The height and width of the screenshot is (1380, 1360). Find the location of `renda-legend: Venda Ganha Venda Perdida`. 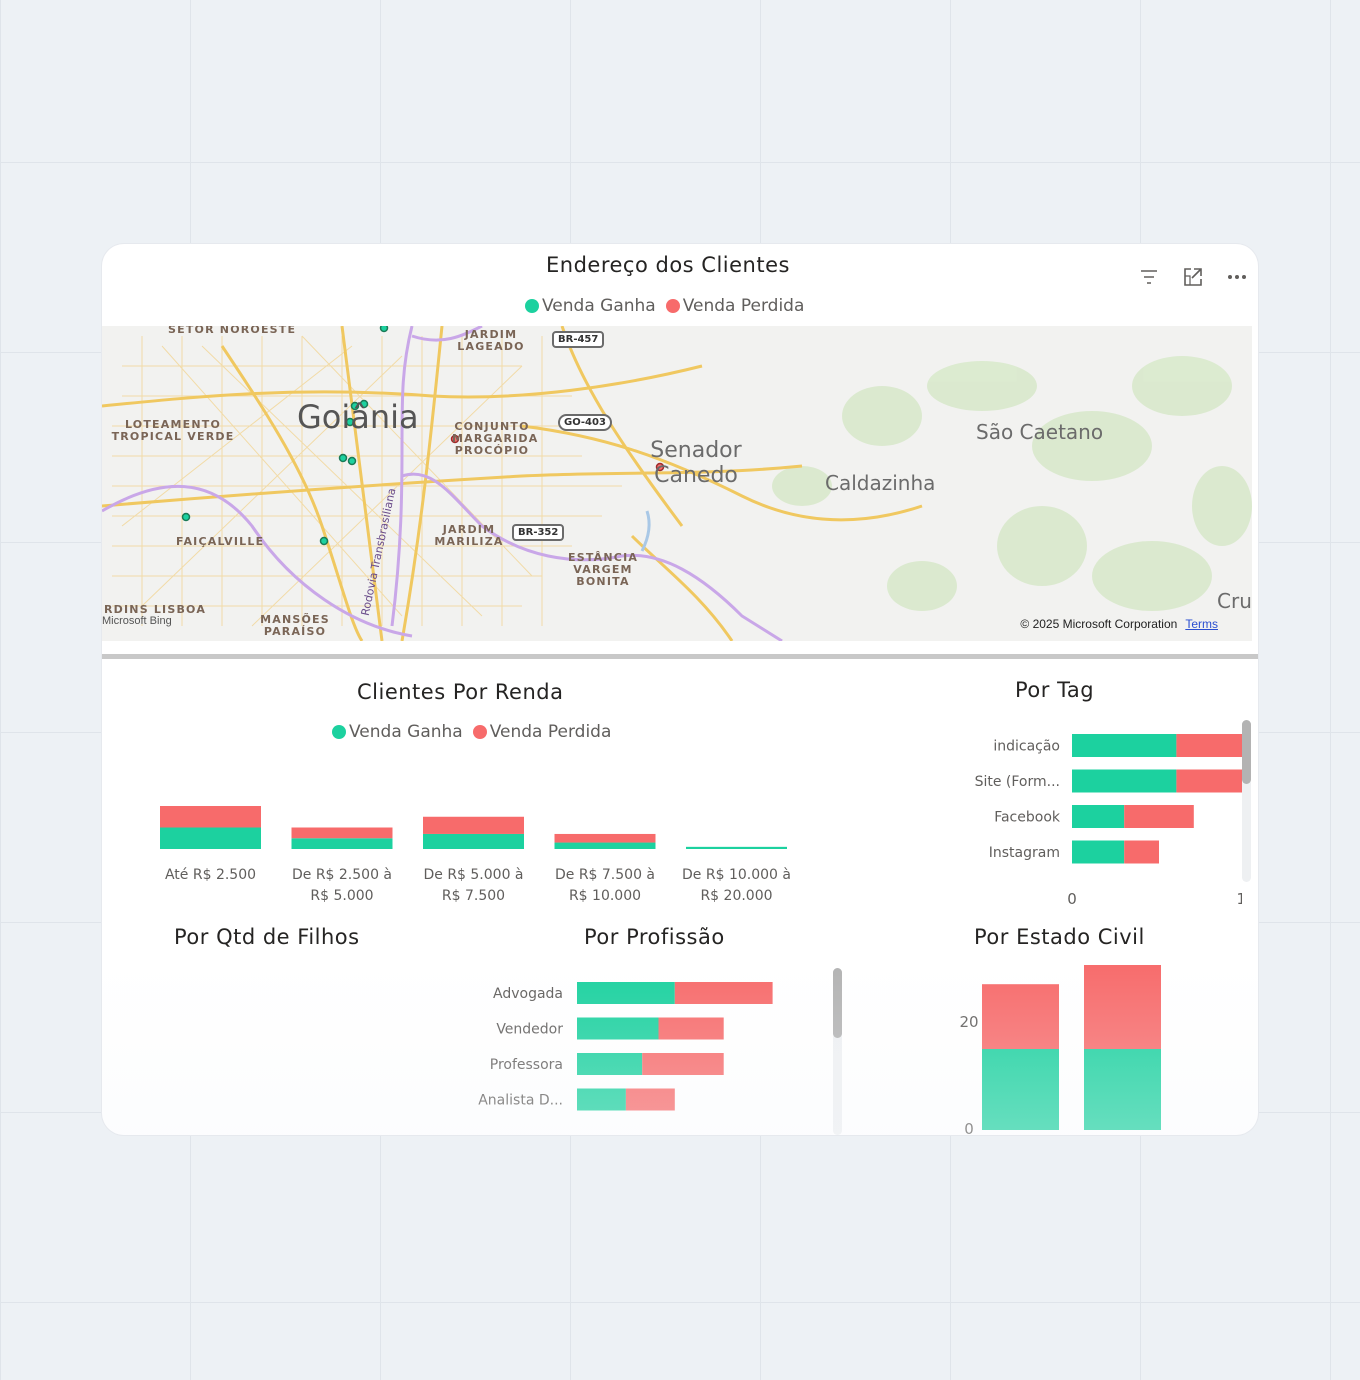

renda-legend: Venda Ganha Venda Perdida is located at coordinates (476, 732).